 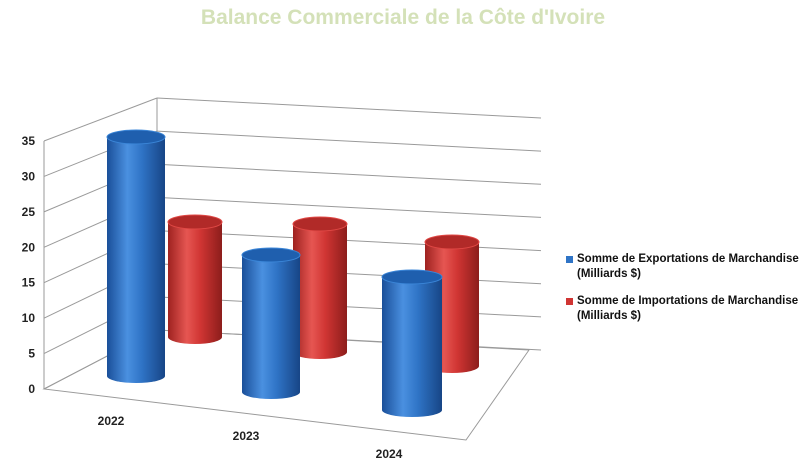 What do you see at coordinates (31, 389) in the screenshot?
I see `y-tick-label: 0` at bounding box center [31, 389].